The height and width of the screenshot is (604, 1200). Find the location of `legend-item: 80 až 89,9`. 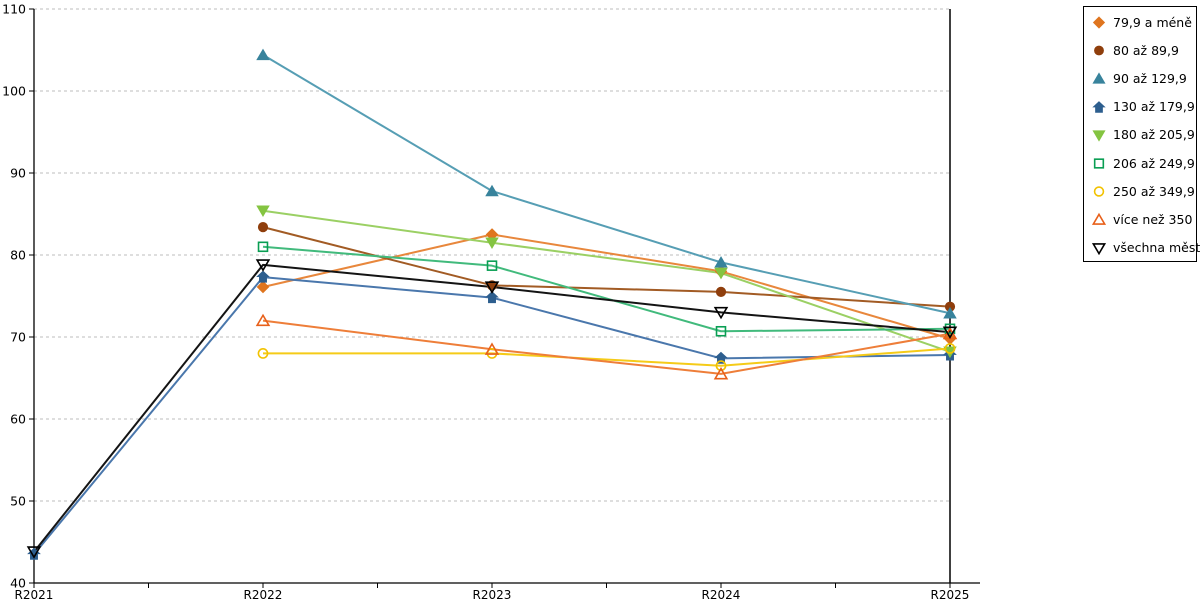

legend-item: 80 až 89,9 is located at coordinates (1144, 50).